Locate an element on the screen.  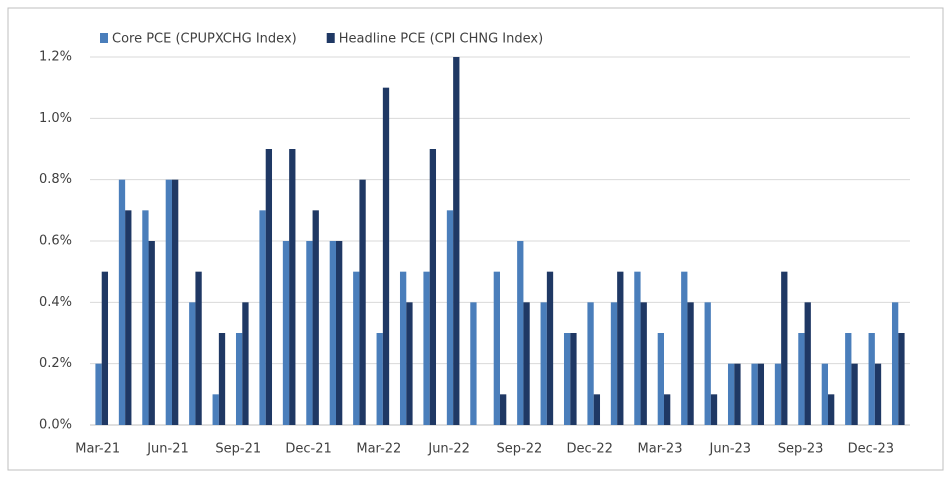
x-tick-label: Dec-23 is located at coordinates (871, 449).